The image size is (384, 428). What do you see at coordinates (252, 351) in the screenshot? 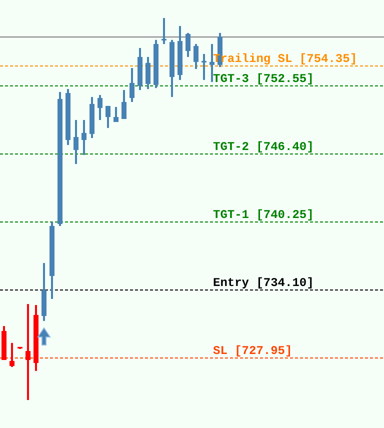
I see `ref-line-label: SL [727.95]` at bounding box center [252, 351].